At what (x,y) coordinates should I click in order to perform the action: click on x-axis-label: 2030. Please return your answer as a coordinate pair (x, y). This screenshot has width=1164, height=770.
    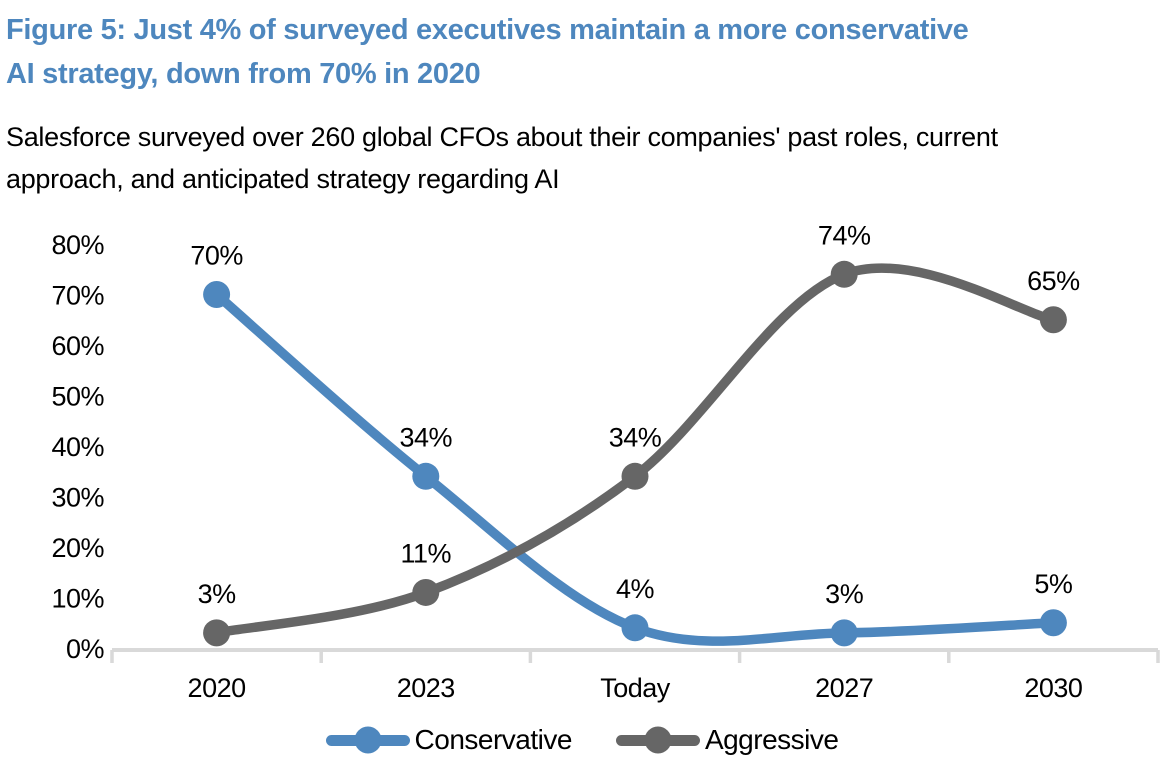
    Looking at the image, I should click on (1053, 688).